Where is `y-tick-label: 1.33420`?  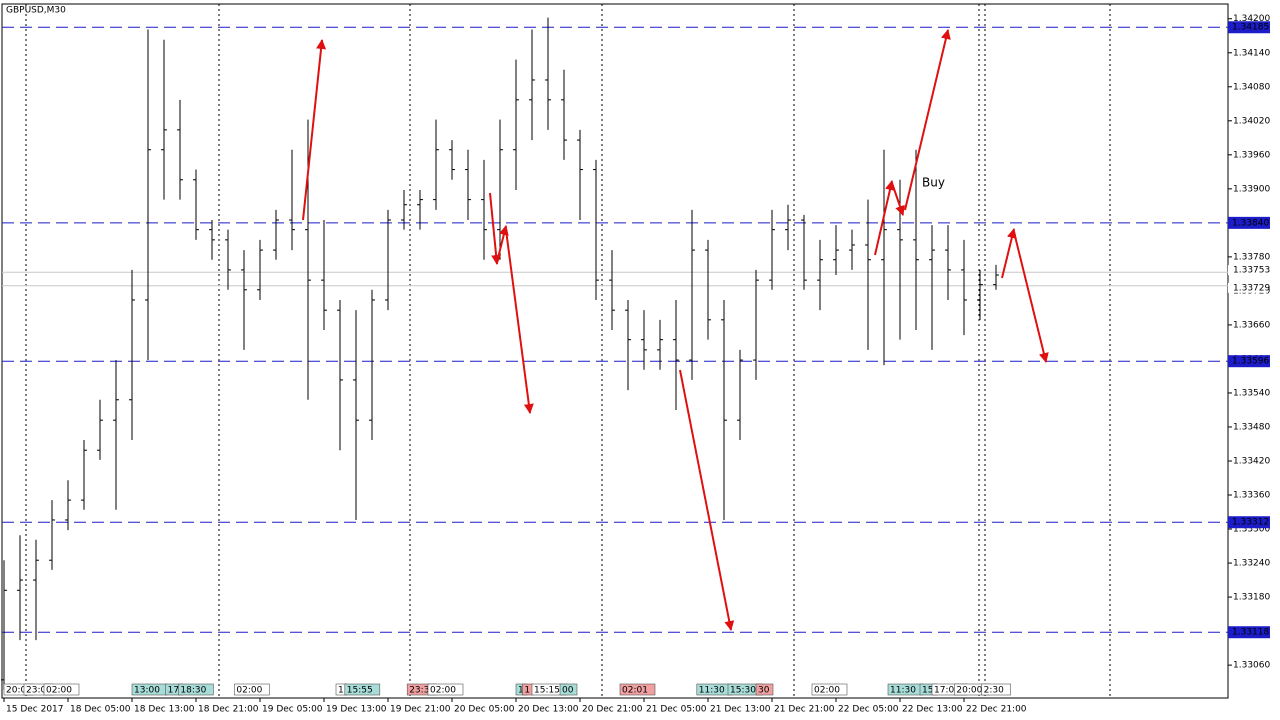 y-tick-label: 1.33420 is located at coordinates (1251, 461).